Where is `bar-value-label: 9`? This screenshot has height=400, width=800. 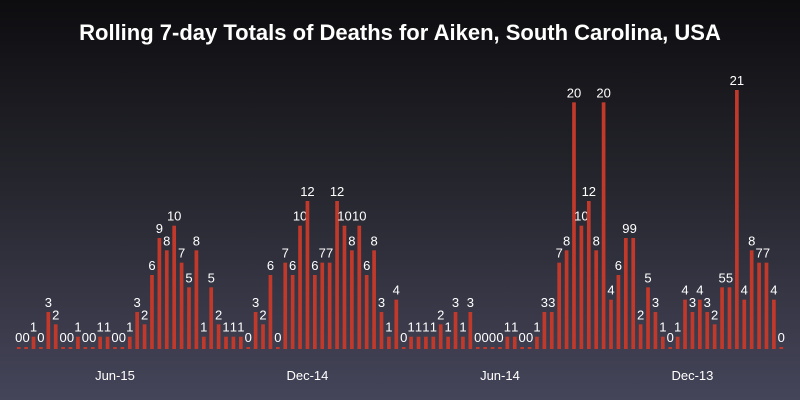
bar-value-label: 9 is located at coordinates (625, 228).